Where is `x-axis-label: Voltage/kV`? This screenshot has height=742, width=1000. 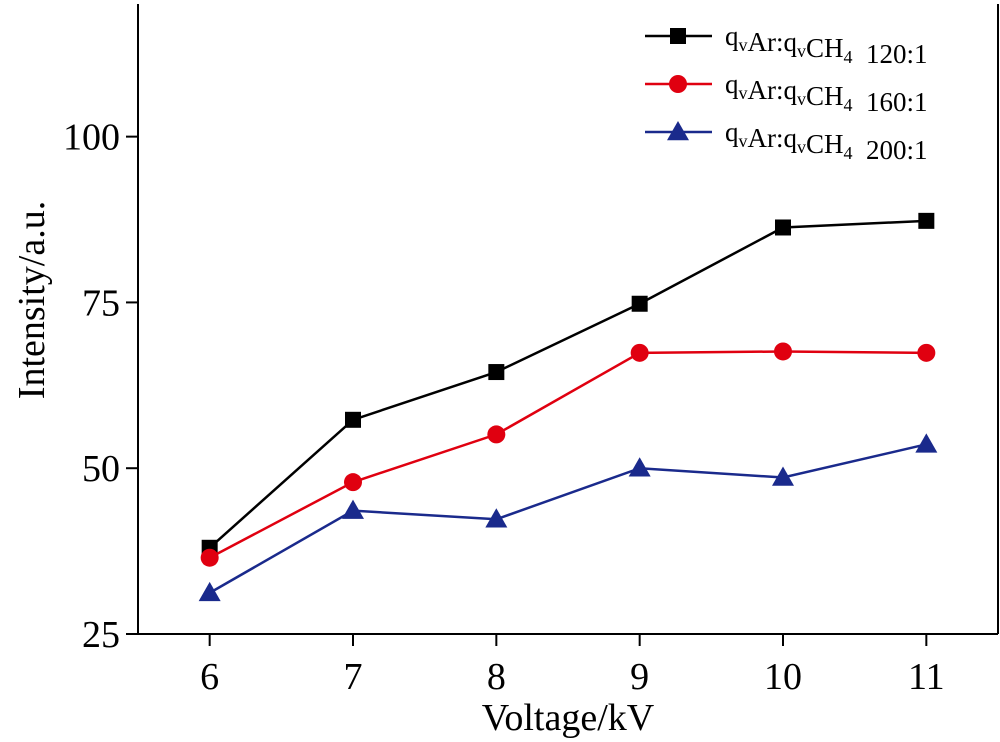
x-axis-label: Voltage/kV is located at coordinates (568, 718).